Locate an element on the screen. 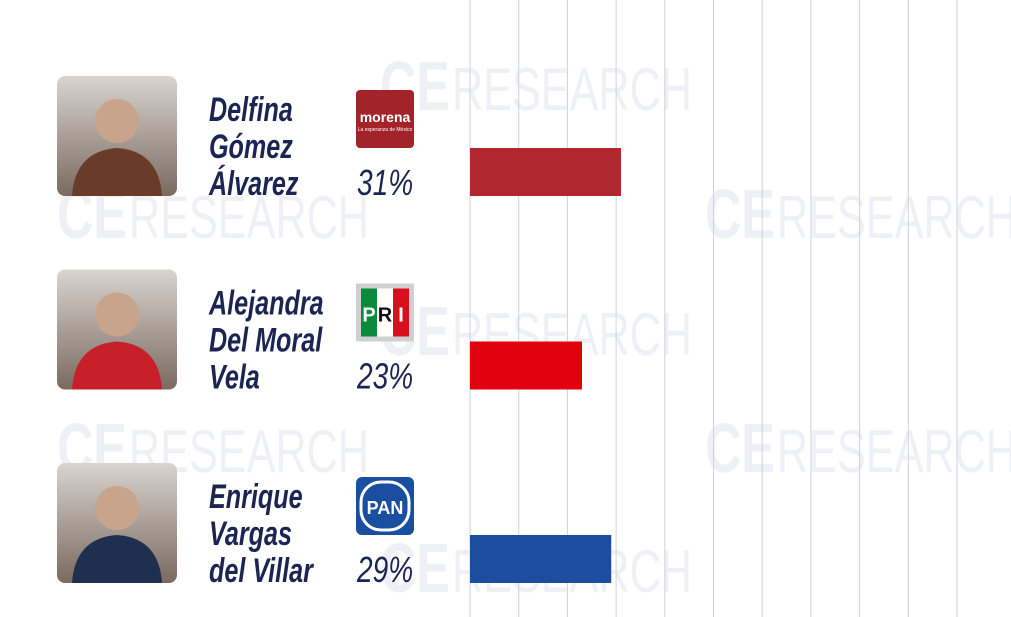  value-label: 31% is located at coordinates (385, 183).